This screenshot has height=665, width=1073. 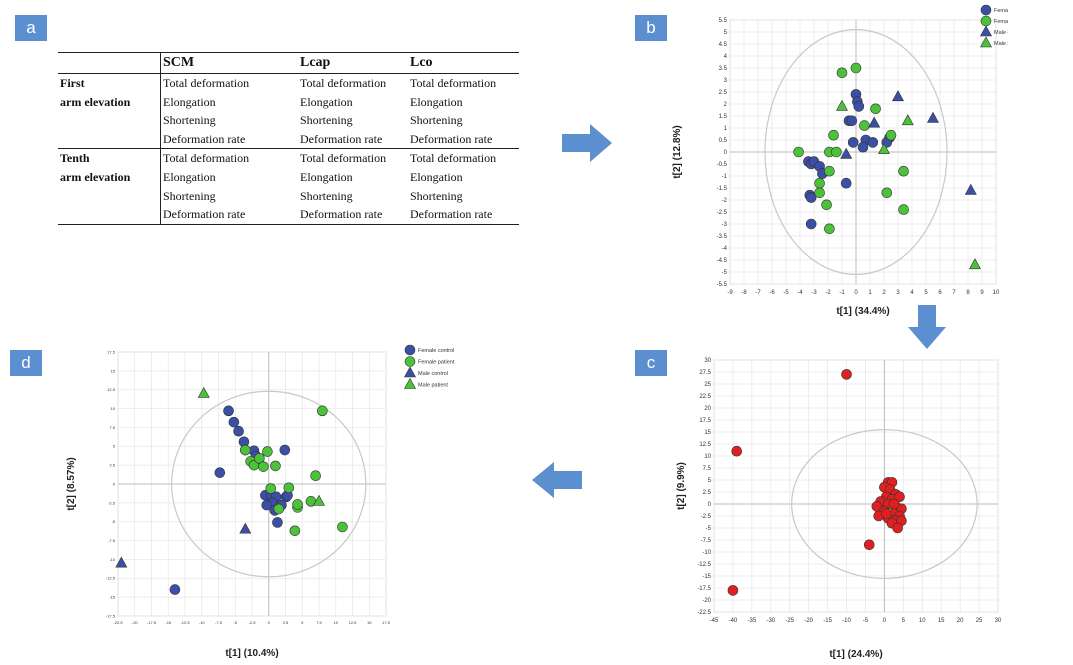 What do you see at coordinates (152, 622) in the screenshot?
I see `x-tick-label: -17.5` at bounding box center [152, 622].